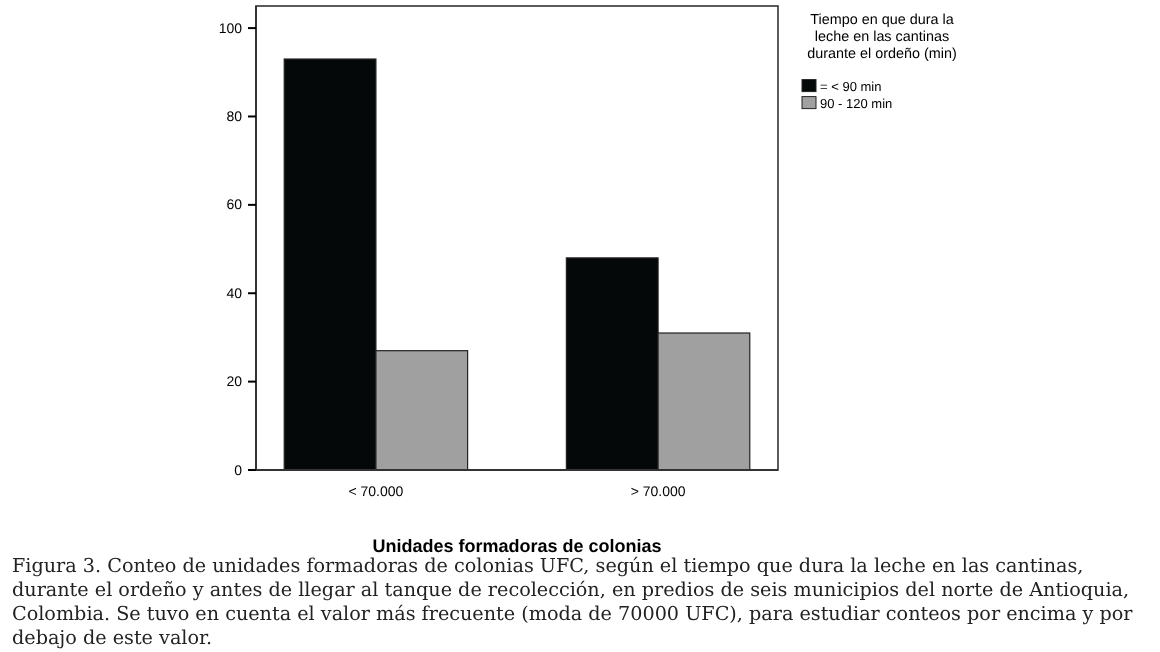 Image resolution: width=1160 pixels, height=652 pixels. I want to click on text: Figura 3. Conteo de unidades formadoras de colonias UFC, según el tiempo que dura la leche en las cantinas, durante el ordeño y antes de llegar al tanque de recolección, en predios de seis municipios del norte de Antioquia, Colombia. Se tuvo en cuenta el valor más frecuente (moda de 70000 UFC), para estudiar conteos por encima y por debajo de este valor., so click(573, 604).